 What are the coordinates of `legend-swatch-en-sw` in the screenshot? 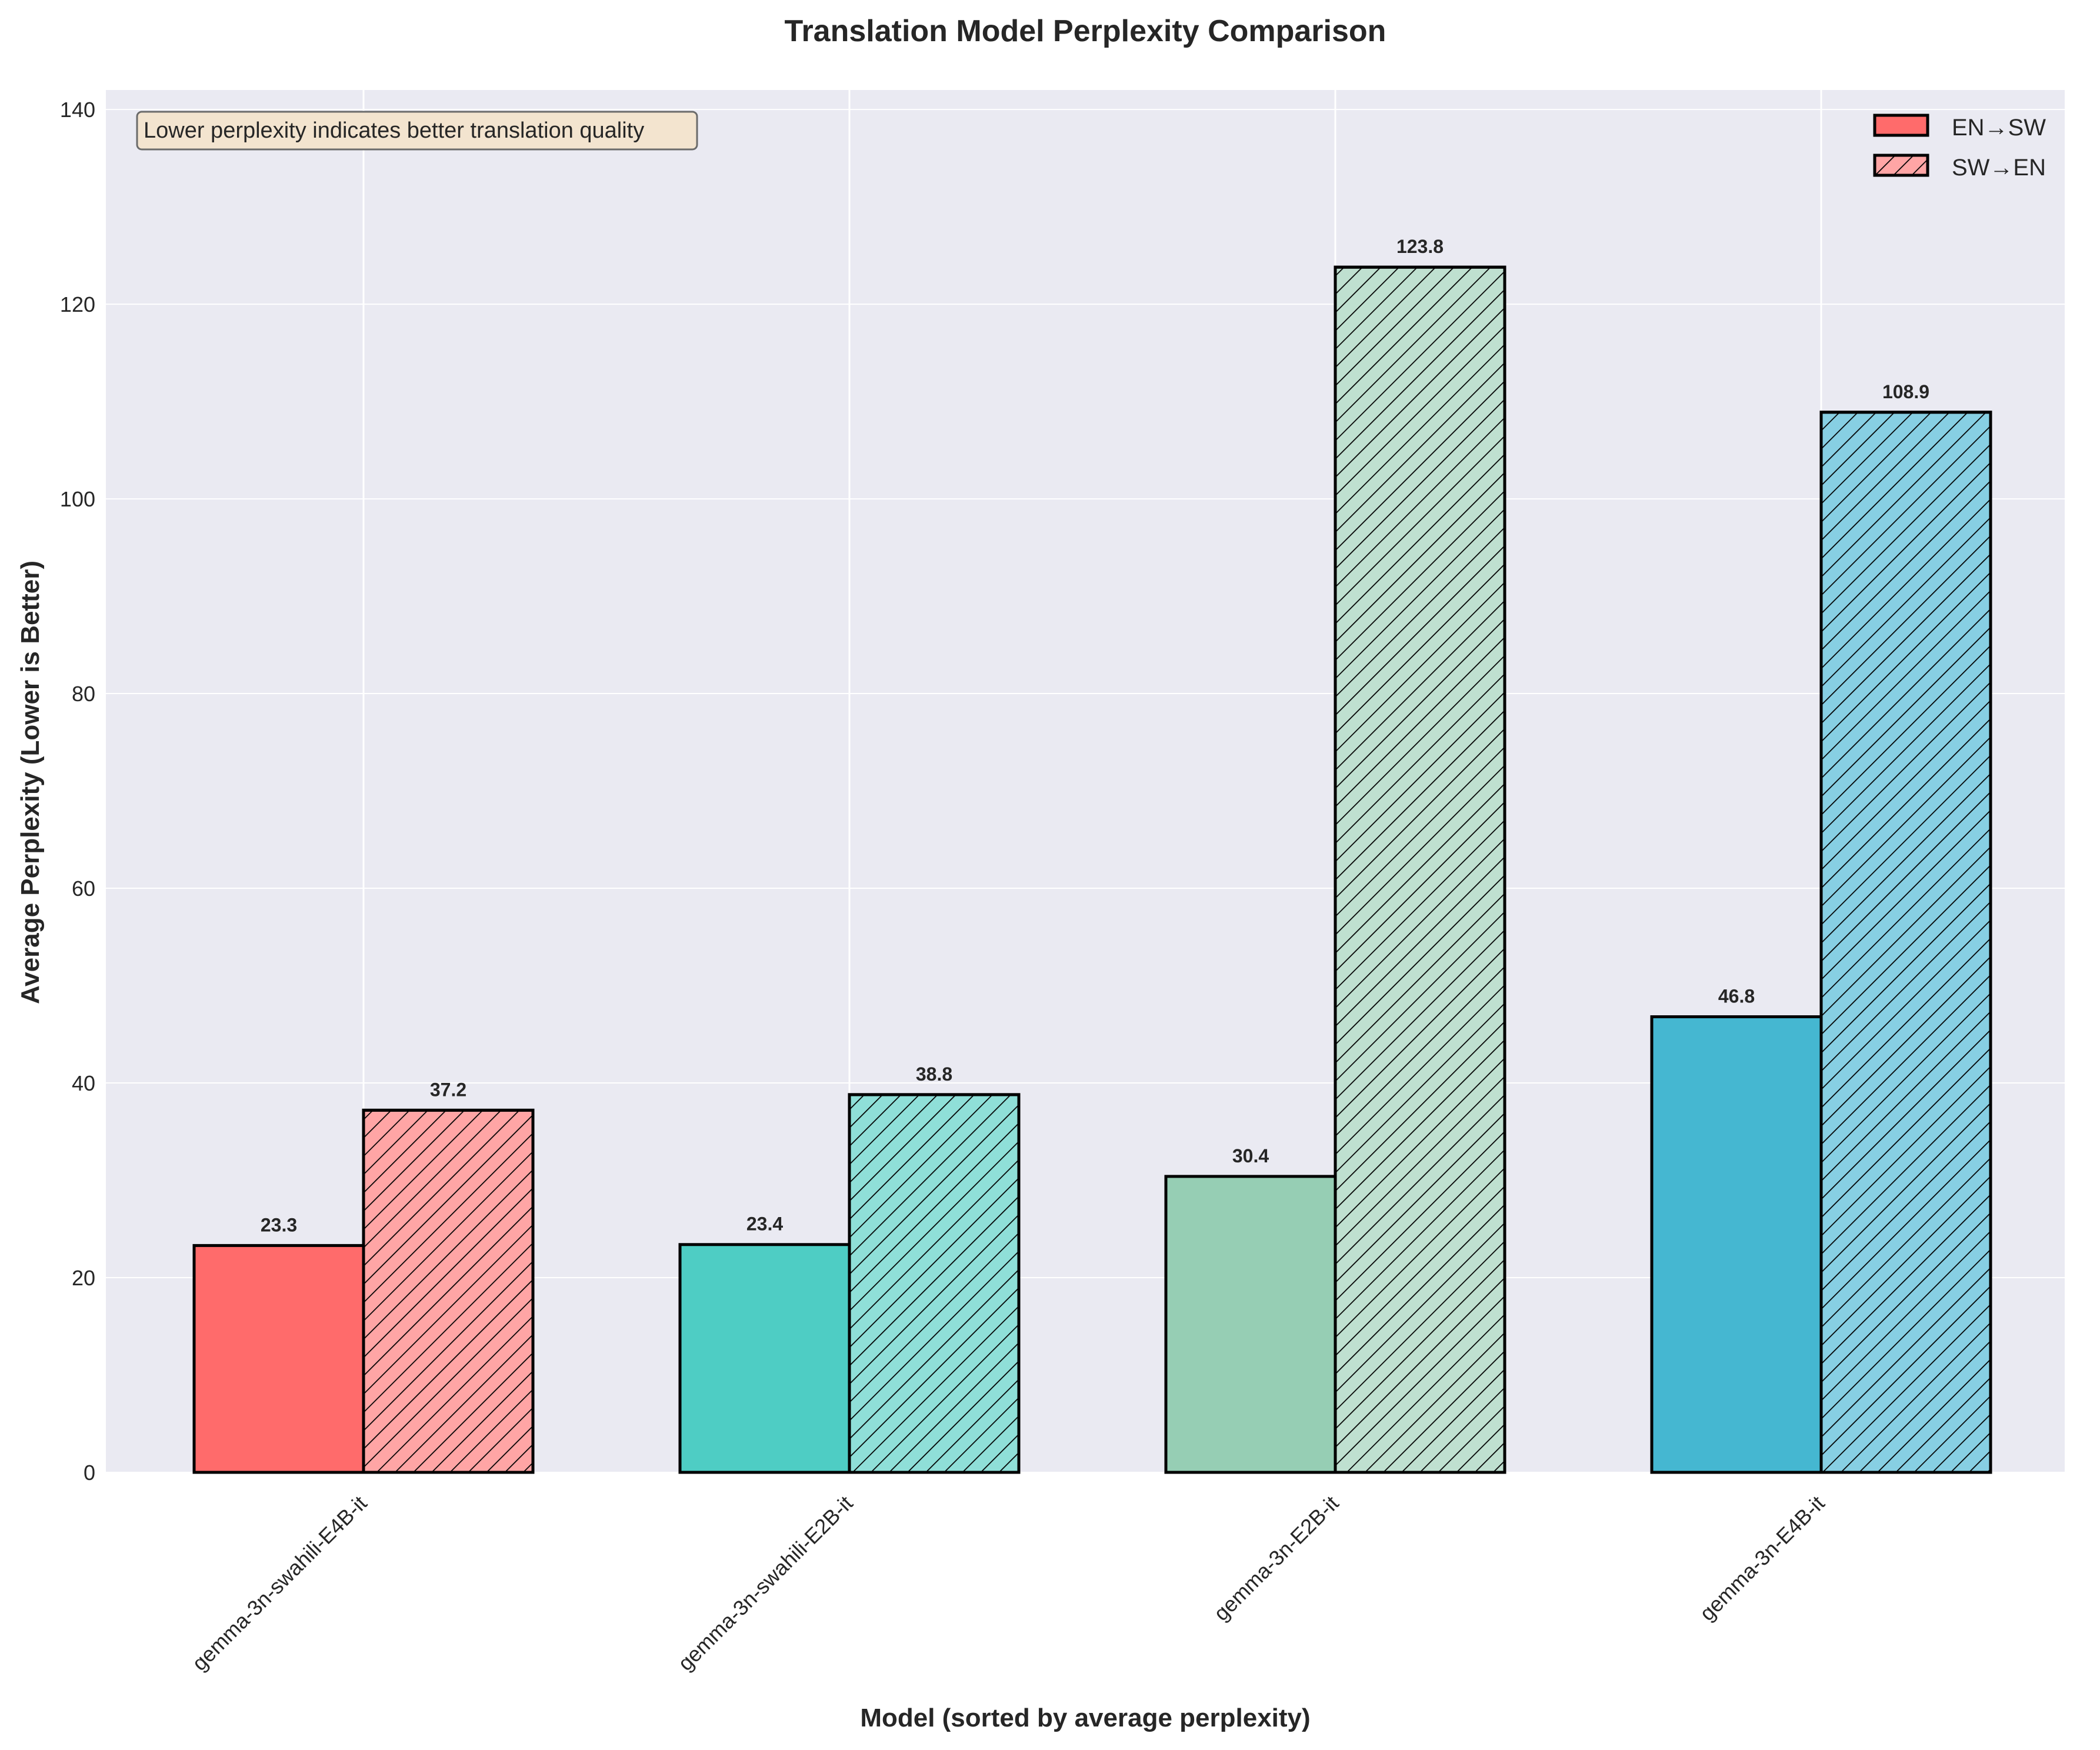 It's located at (1901, 125).